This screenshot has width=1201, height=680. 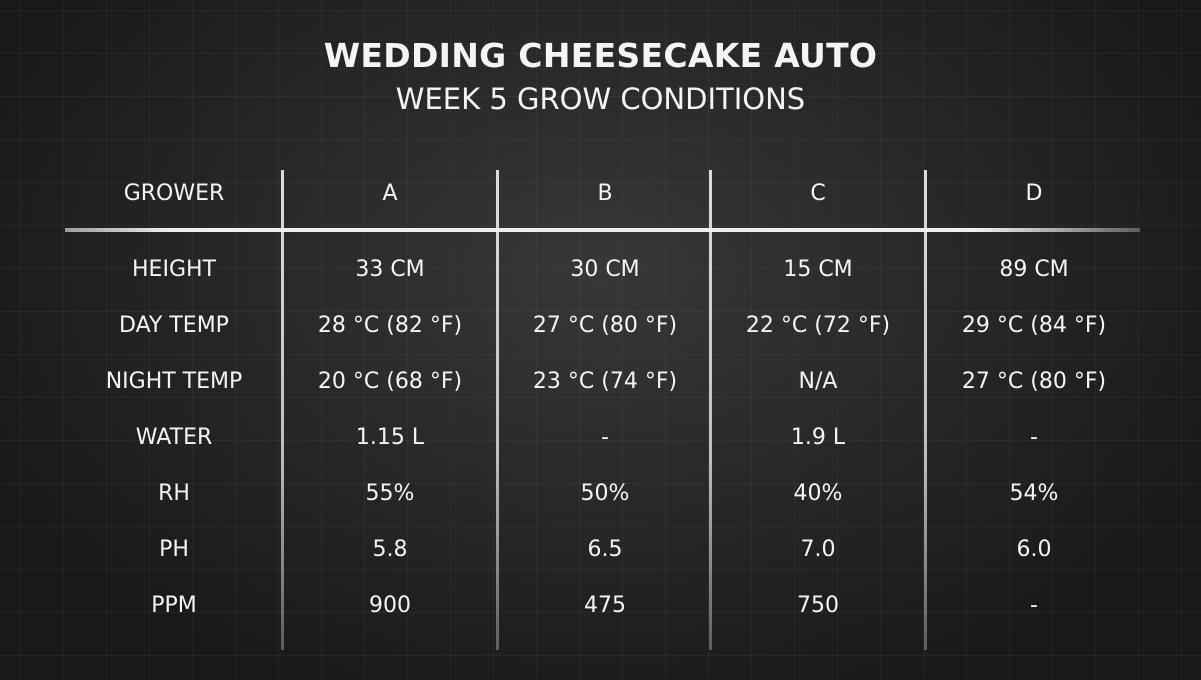 I want to click on table-cell: 6.0, so click(x=1034, y=549).